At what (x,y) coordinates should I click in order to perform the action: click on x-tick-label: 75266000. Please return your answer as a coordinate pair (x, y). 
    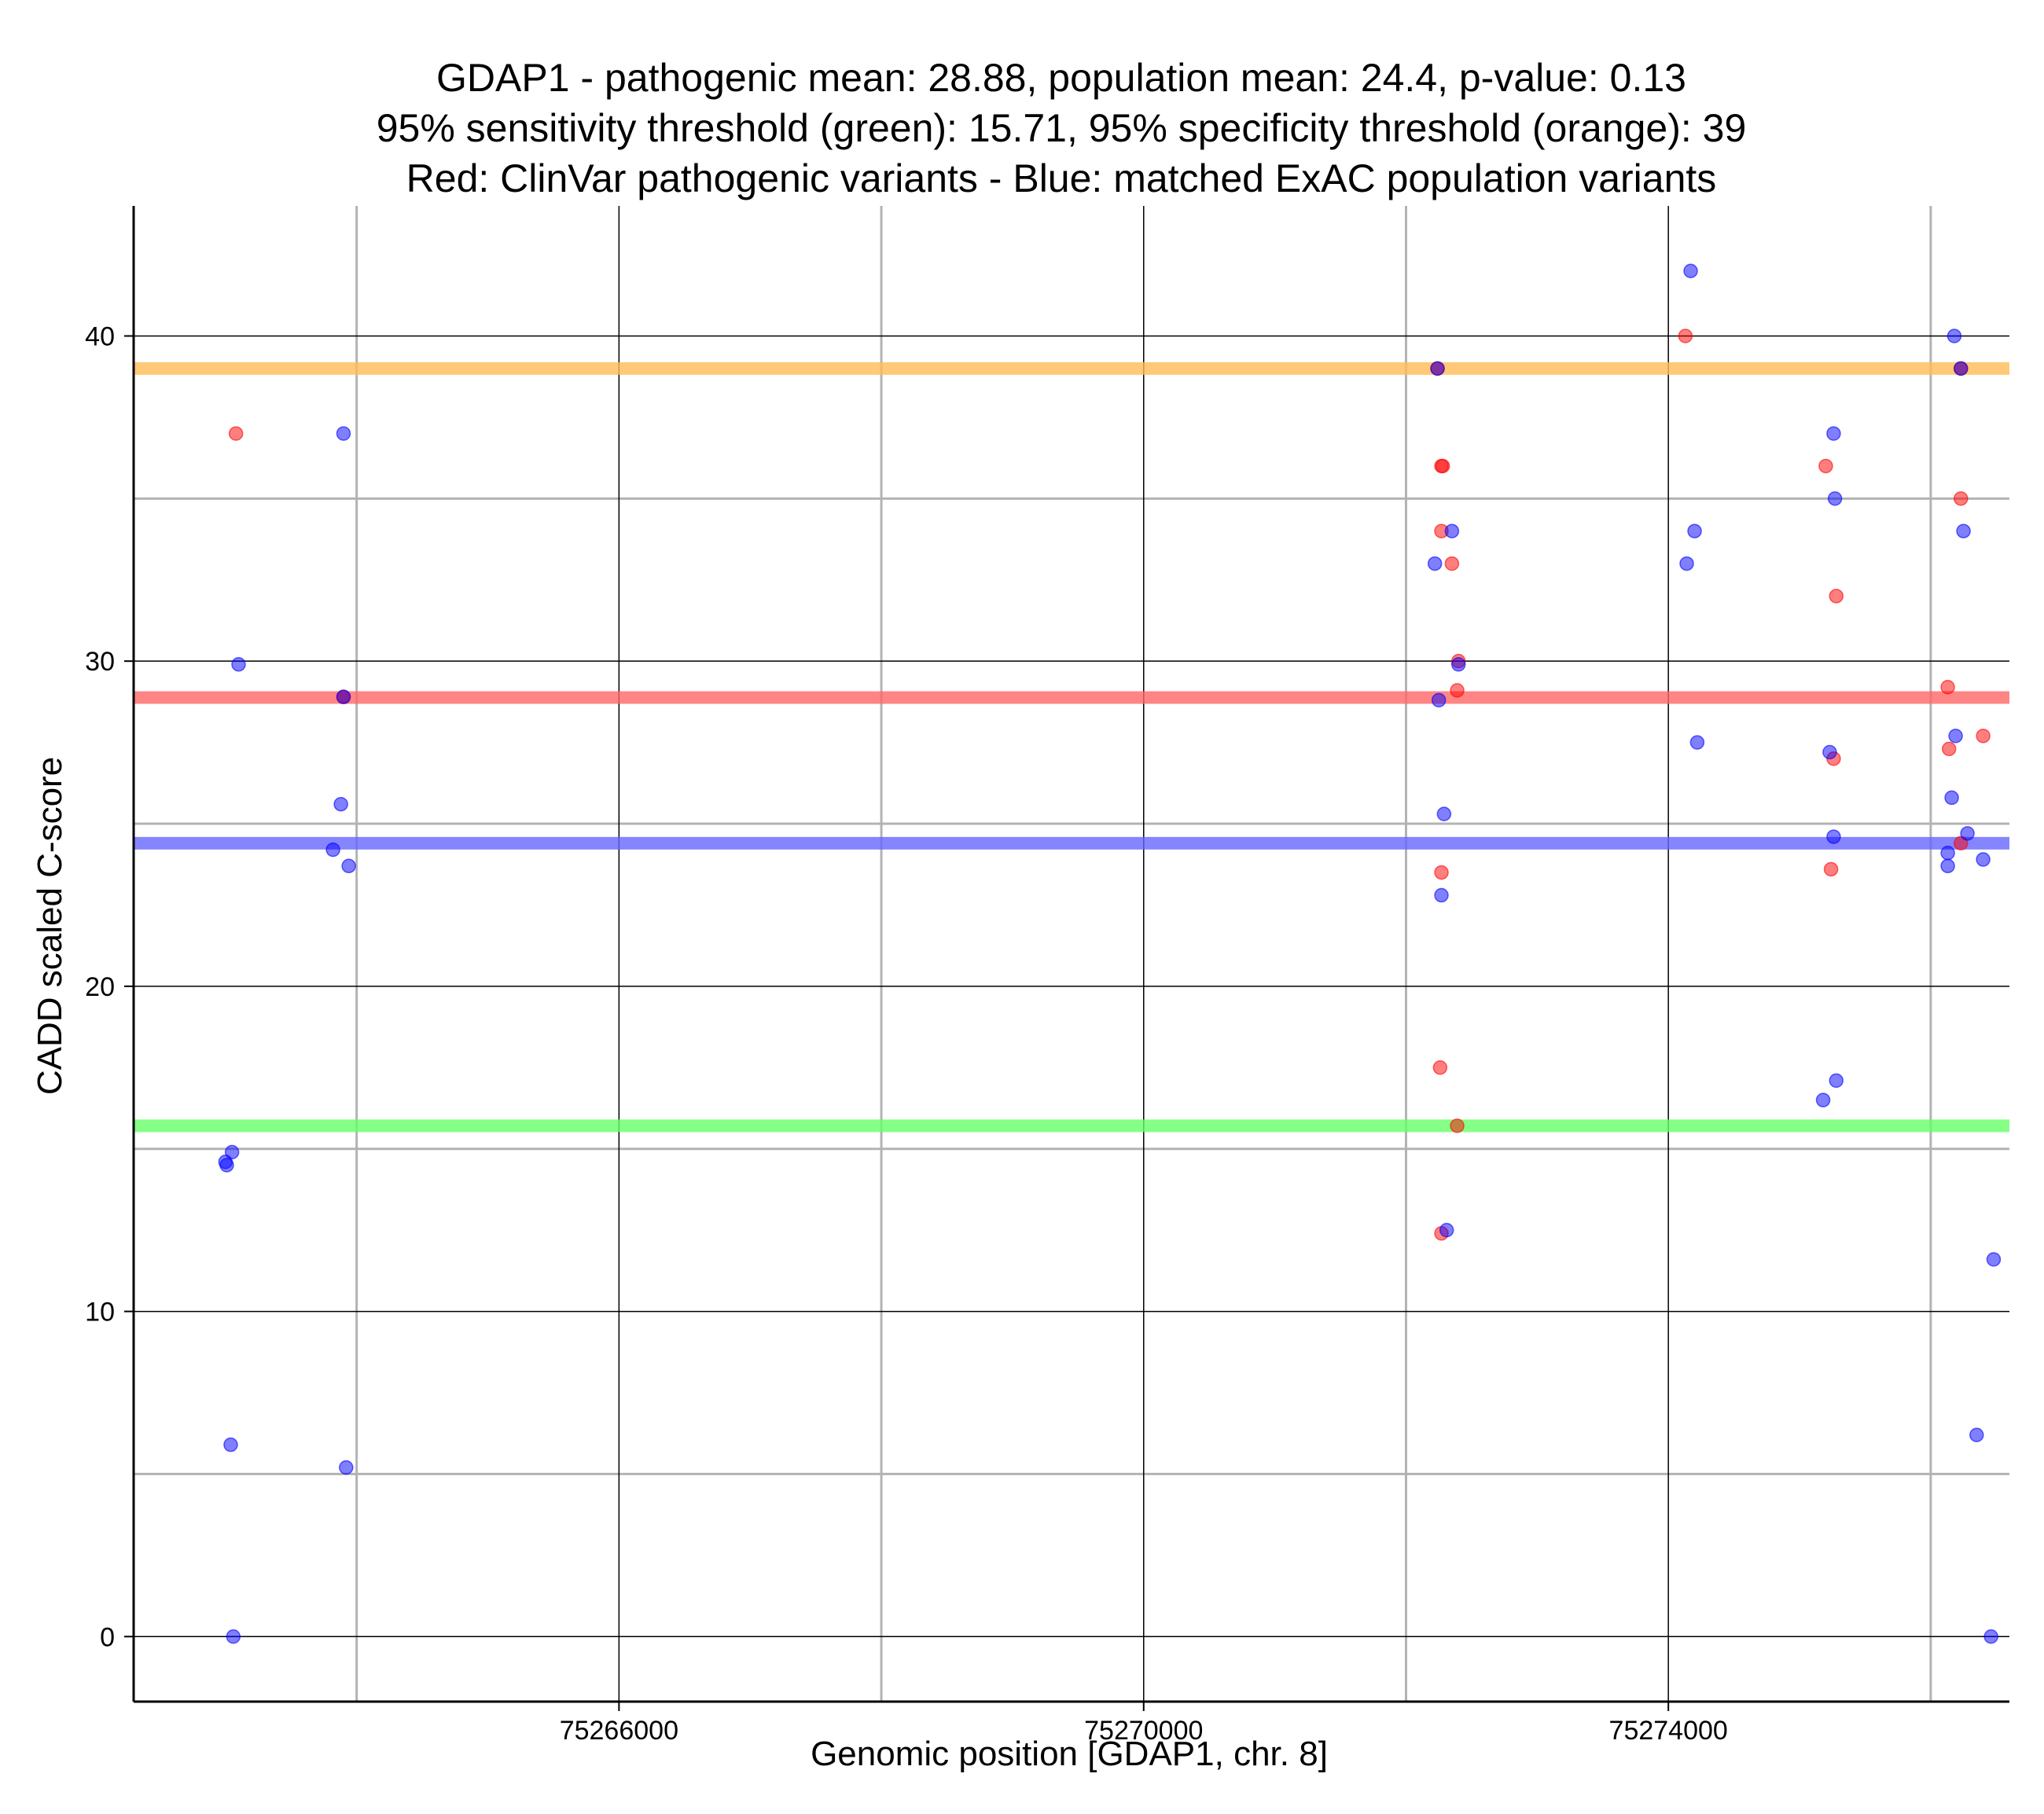
    Looking at the image, I should click on (619, 1731).